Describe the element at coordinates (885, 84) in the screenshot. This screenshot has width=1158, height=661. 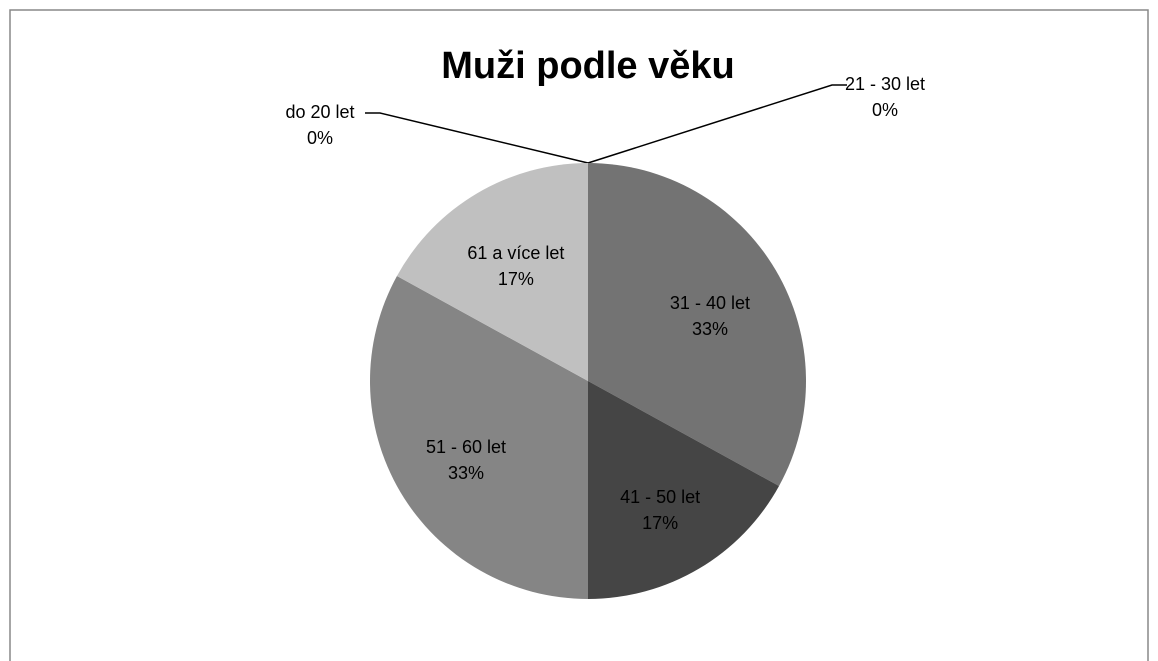
I see `slice-label-name: 21 - 30 let` at that location.